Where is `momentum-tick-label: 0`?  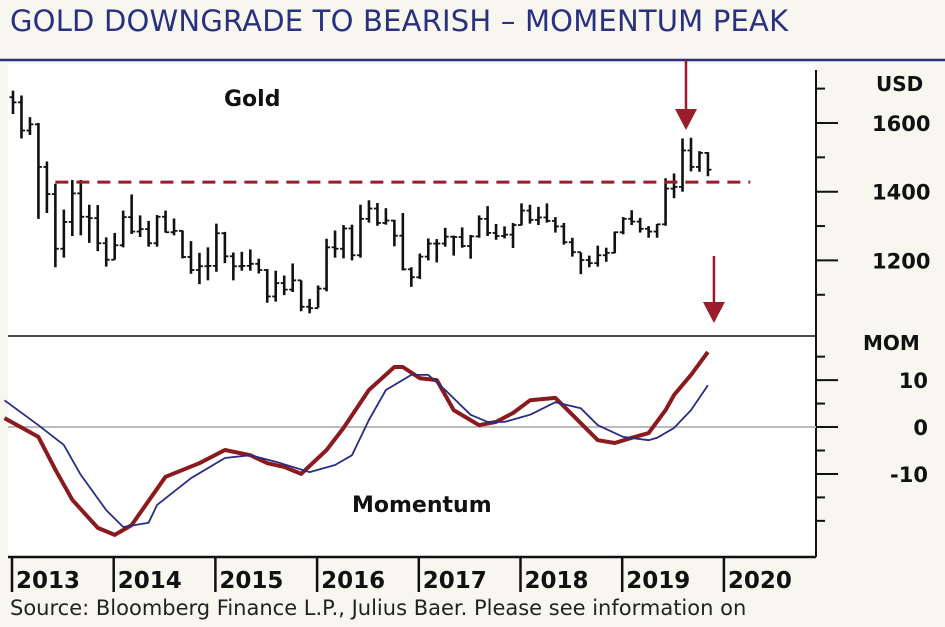
momentum-tick-label: 0 is located at coordinates (920, 428).